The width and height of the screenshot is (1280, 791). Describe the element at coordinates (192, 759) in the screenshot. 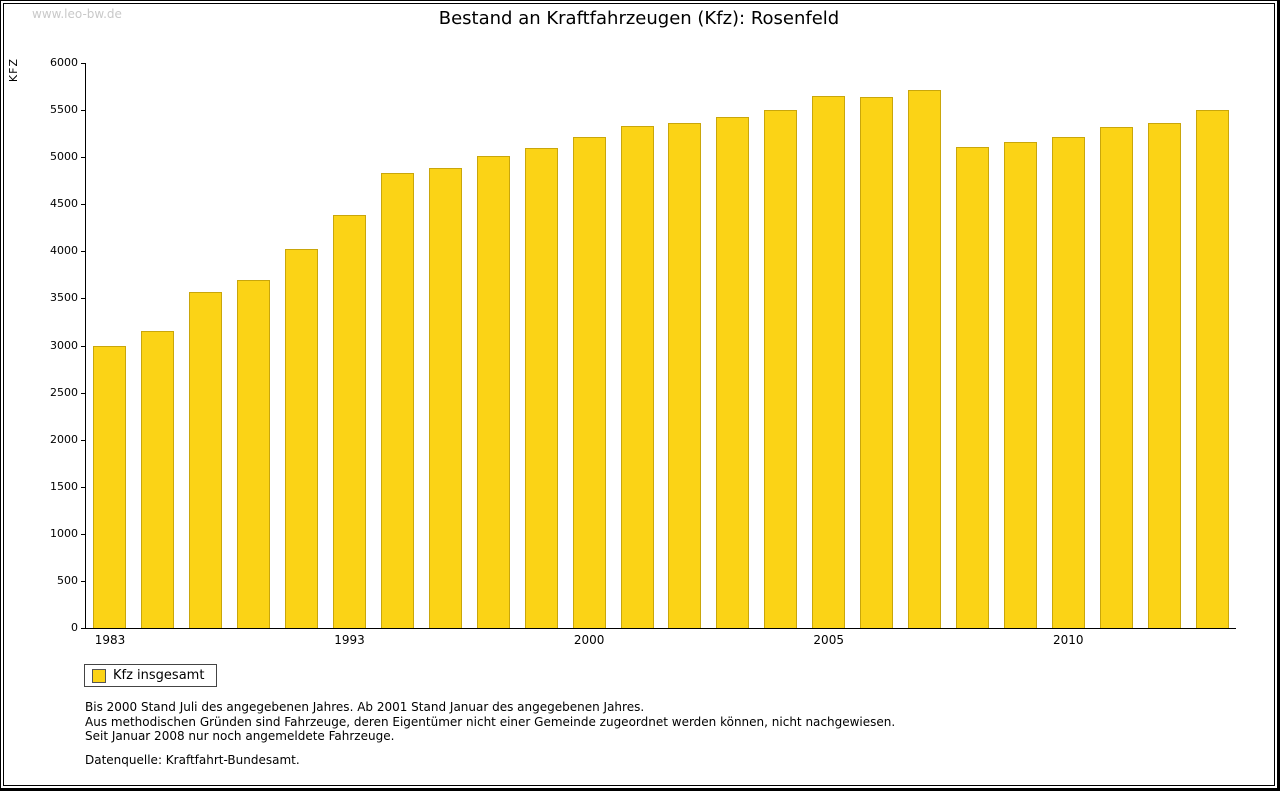

I see `data-source: Datenquelle: Kraftfahrt-Bundesamt.` at that location.